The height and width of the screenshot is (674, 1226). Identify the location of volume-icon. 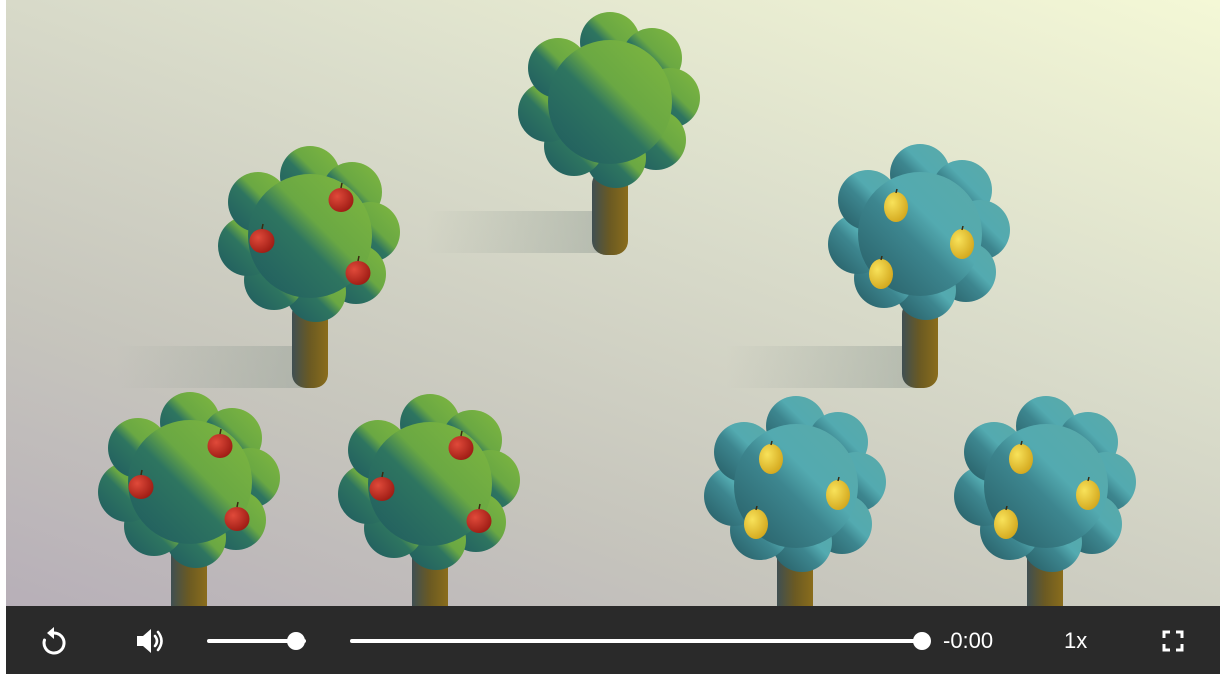
(150, 641).